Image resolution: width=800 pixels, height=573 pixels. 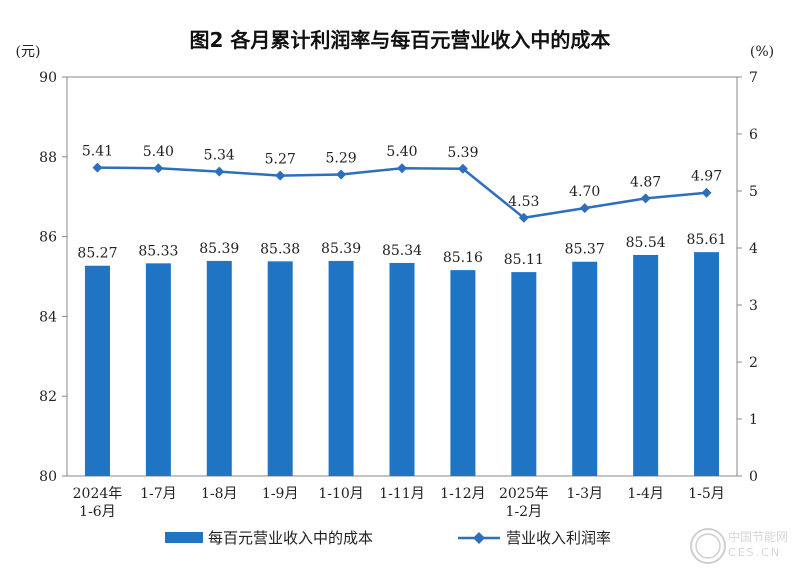 What do you see at coordinates (219, 156) in the screenshot?
I see `line-value-label: 5.34` at bounding box center [219, 156].